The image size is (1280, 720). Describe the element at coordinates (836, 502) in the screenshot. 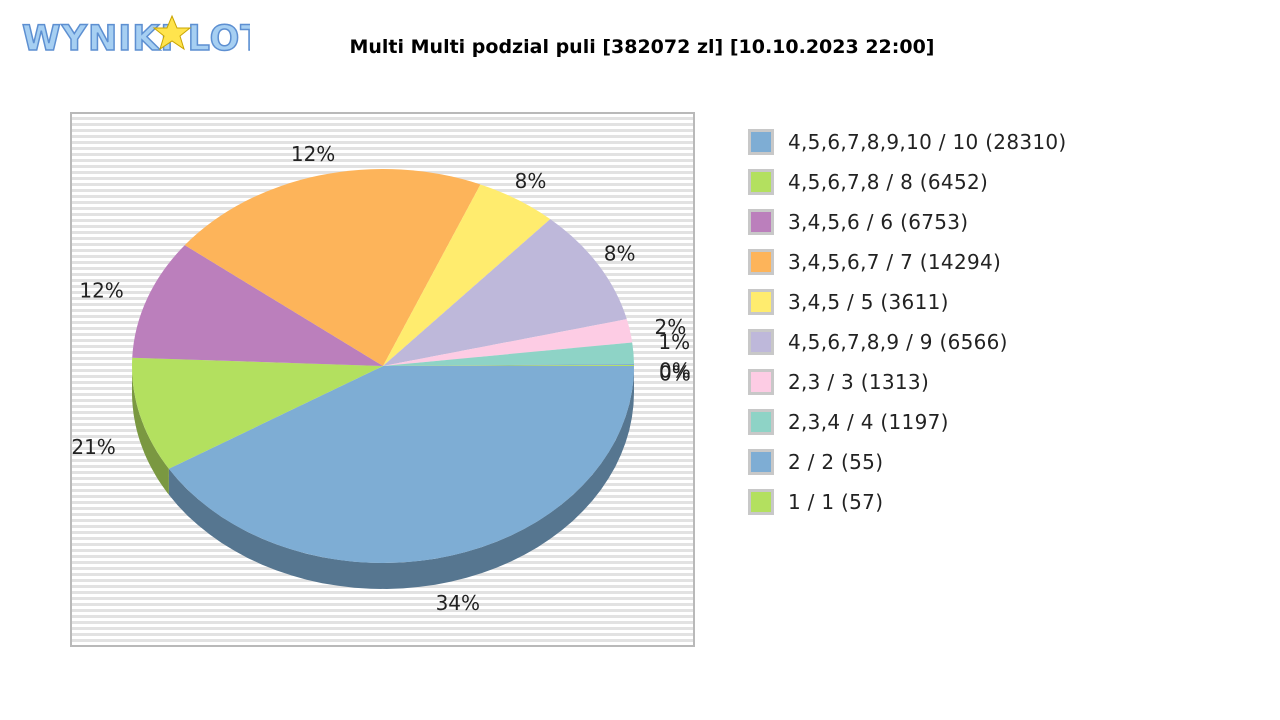

I see `legend-label: 1 / 1 (57)` at that location.